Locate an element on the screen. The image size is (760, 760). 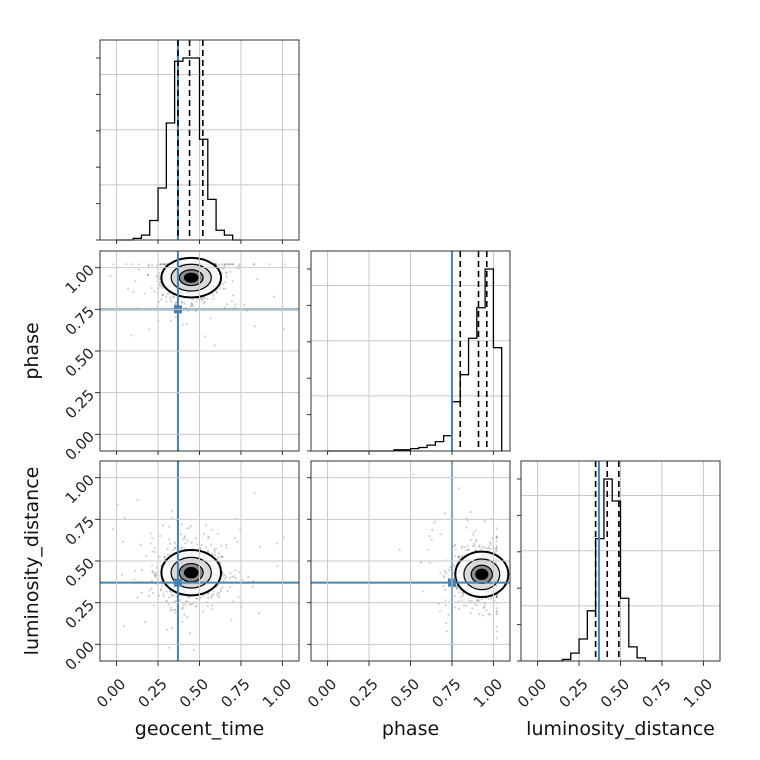
x-tick-label: 0.50 is located at coordinates (405, 693).